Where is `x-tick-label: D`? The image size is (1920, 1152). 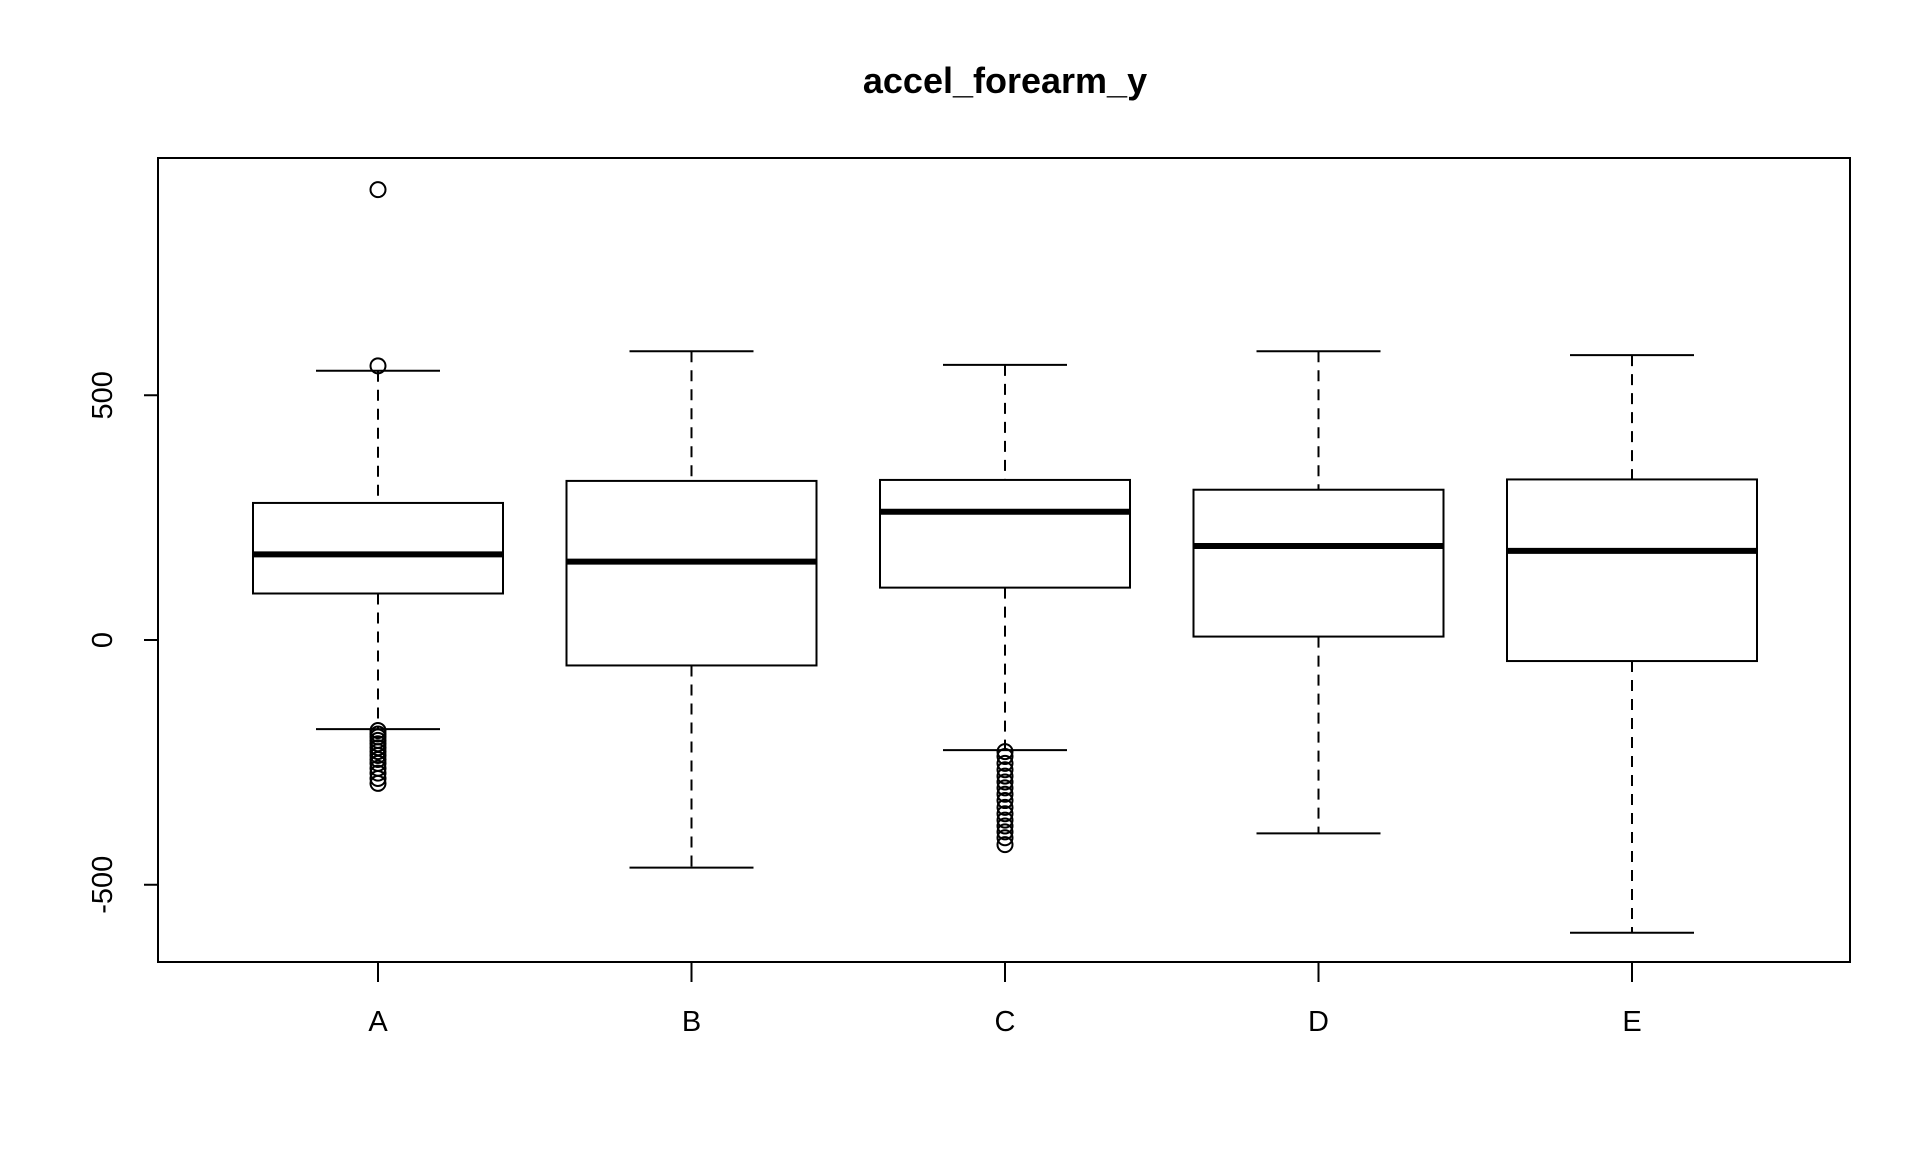
x-tick-label: D is located at coordinates (1318, 1022).